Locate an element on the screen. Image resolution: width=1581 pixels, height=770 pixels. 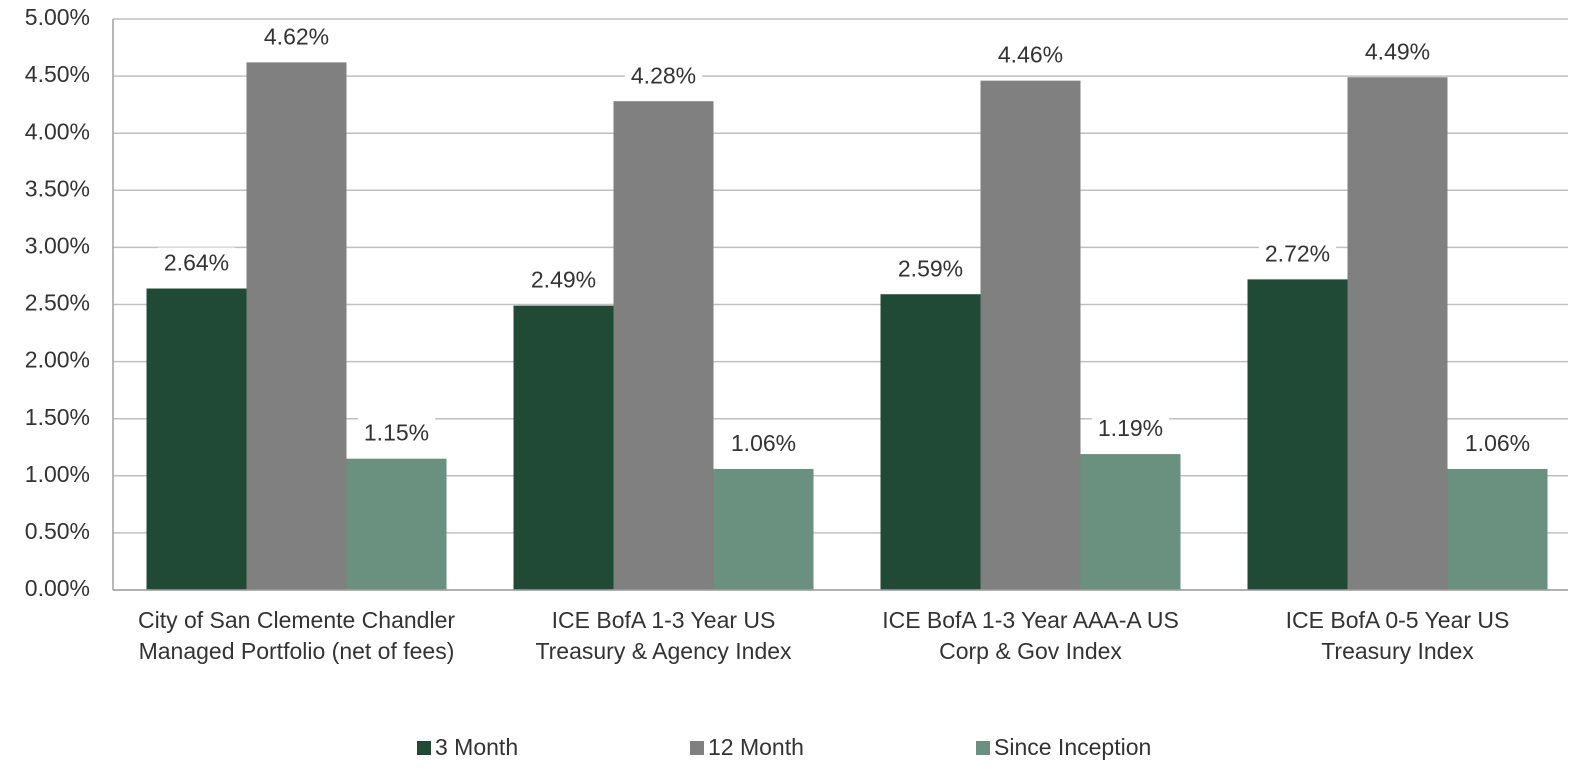
y-tick-label: 2.50% is located at coordinates (57, 303).